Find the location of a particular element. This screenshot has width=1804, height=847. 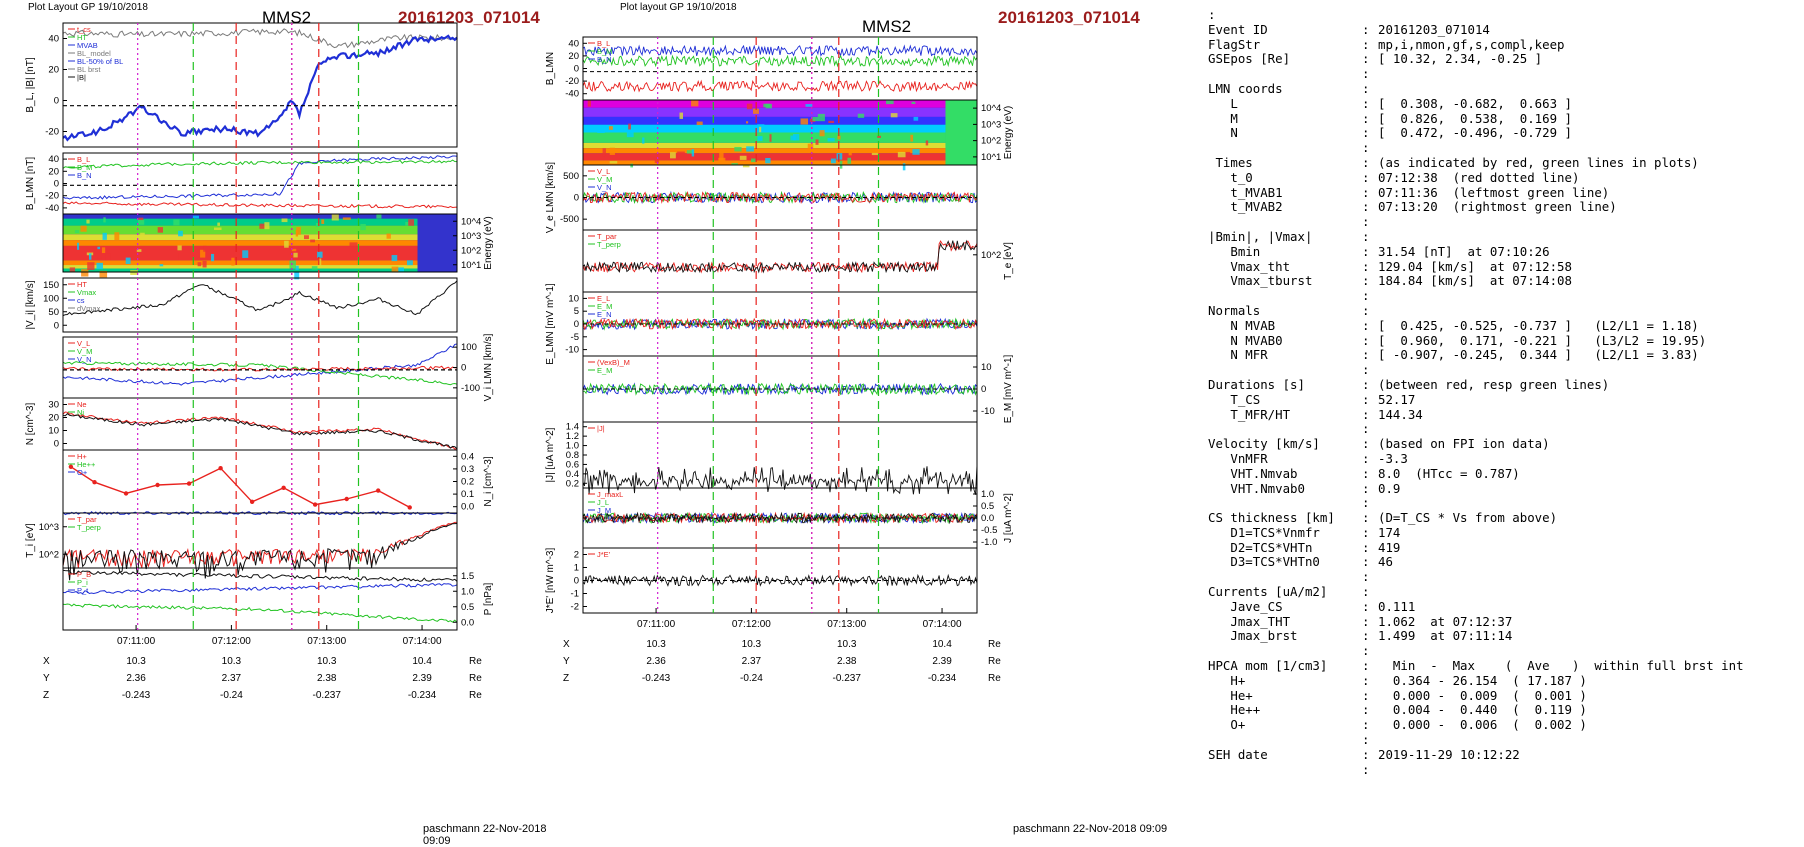

info-key: N MVAB is located at coordinates (1242, 325).